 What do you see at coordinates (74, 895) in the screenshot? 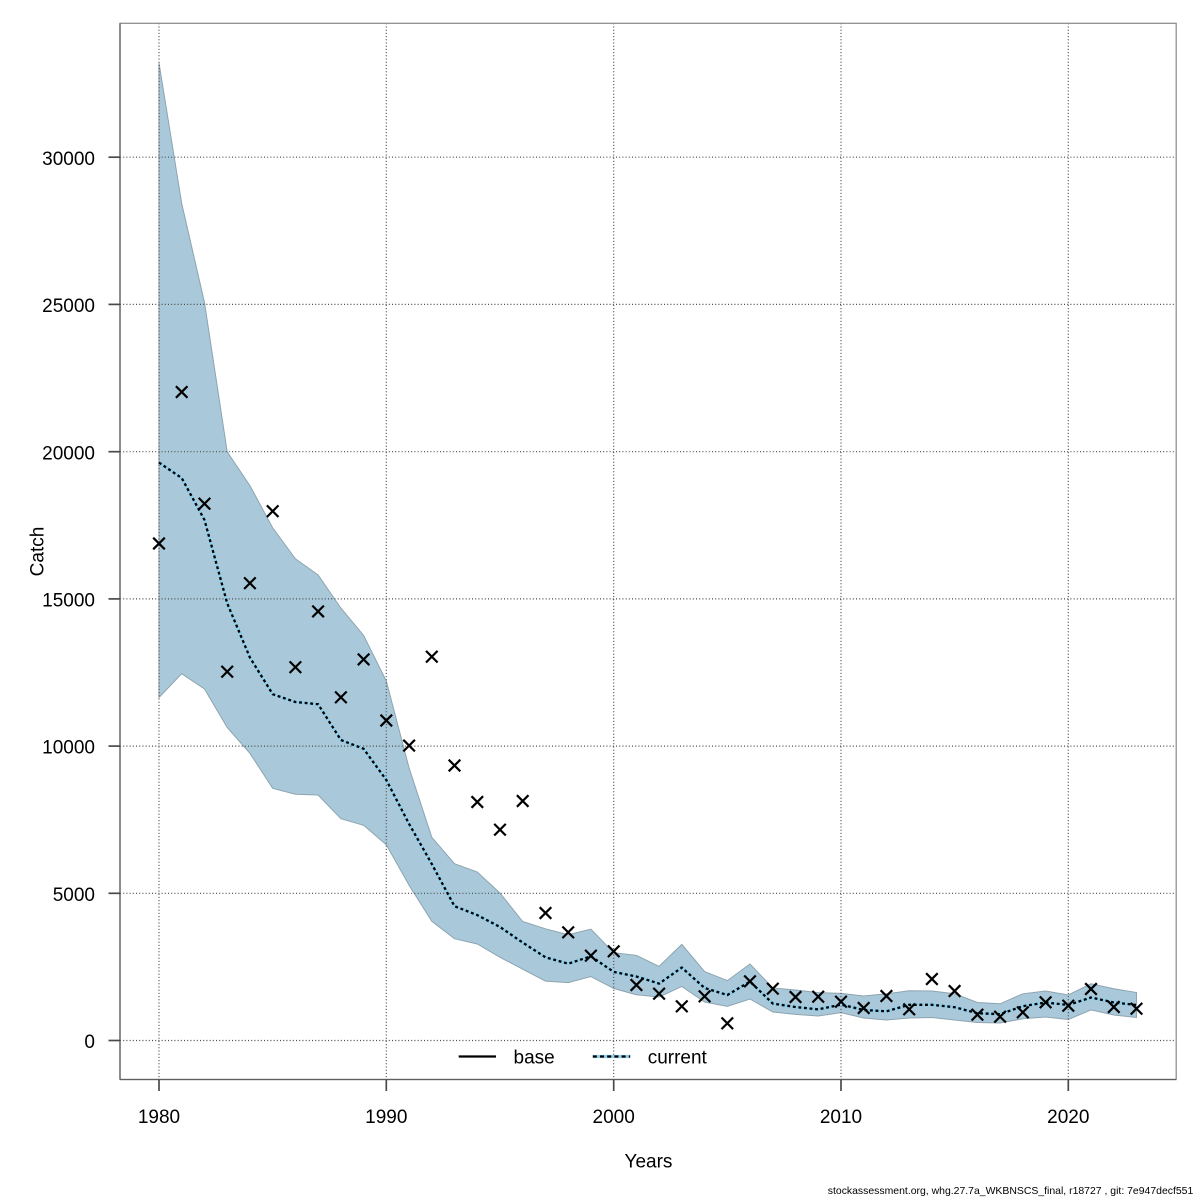
I see `svg-text: 5000` at bounding box center [74, 895].